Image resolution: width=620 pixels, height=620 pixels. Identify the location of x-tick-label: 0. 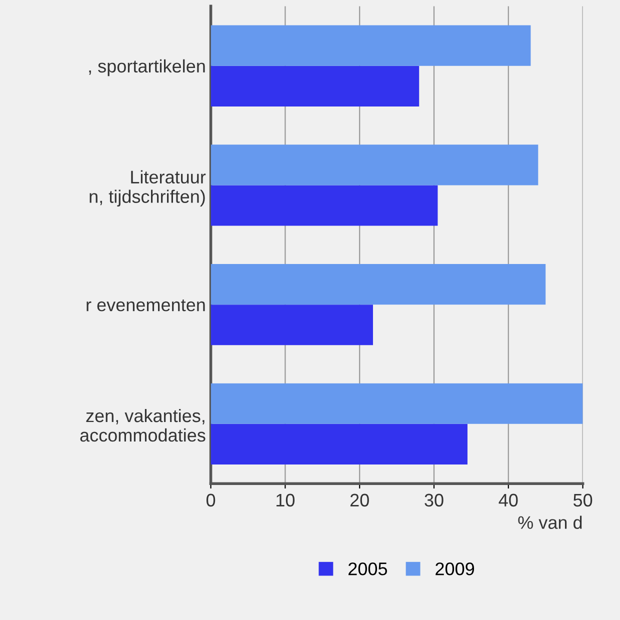
(211, 500).